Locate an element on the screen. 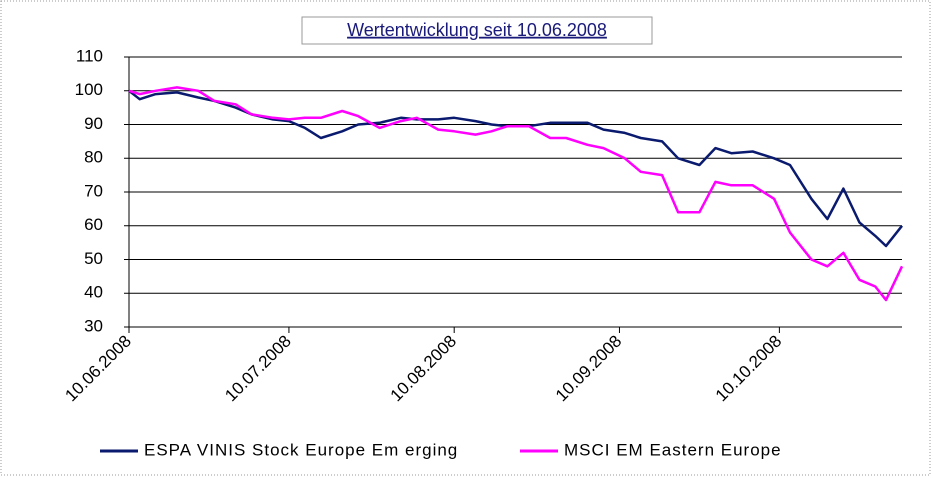 The image size is (933, 478). y-tick-label: 110 is located at coordinates (89, 55).